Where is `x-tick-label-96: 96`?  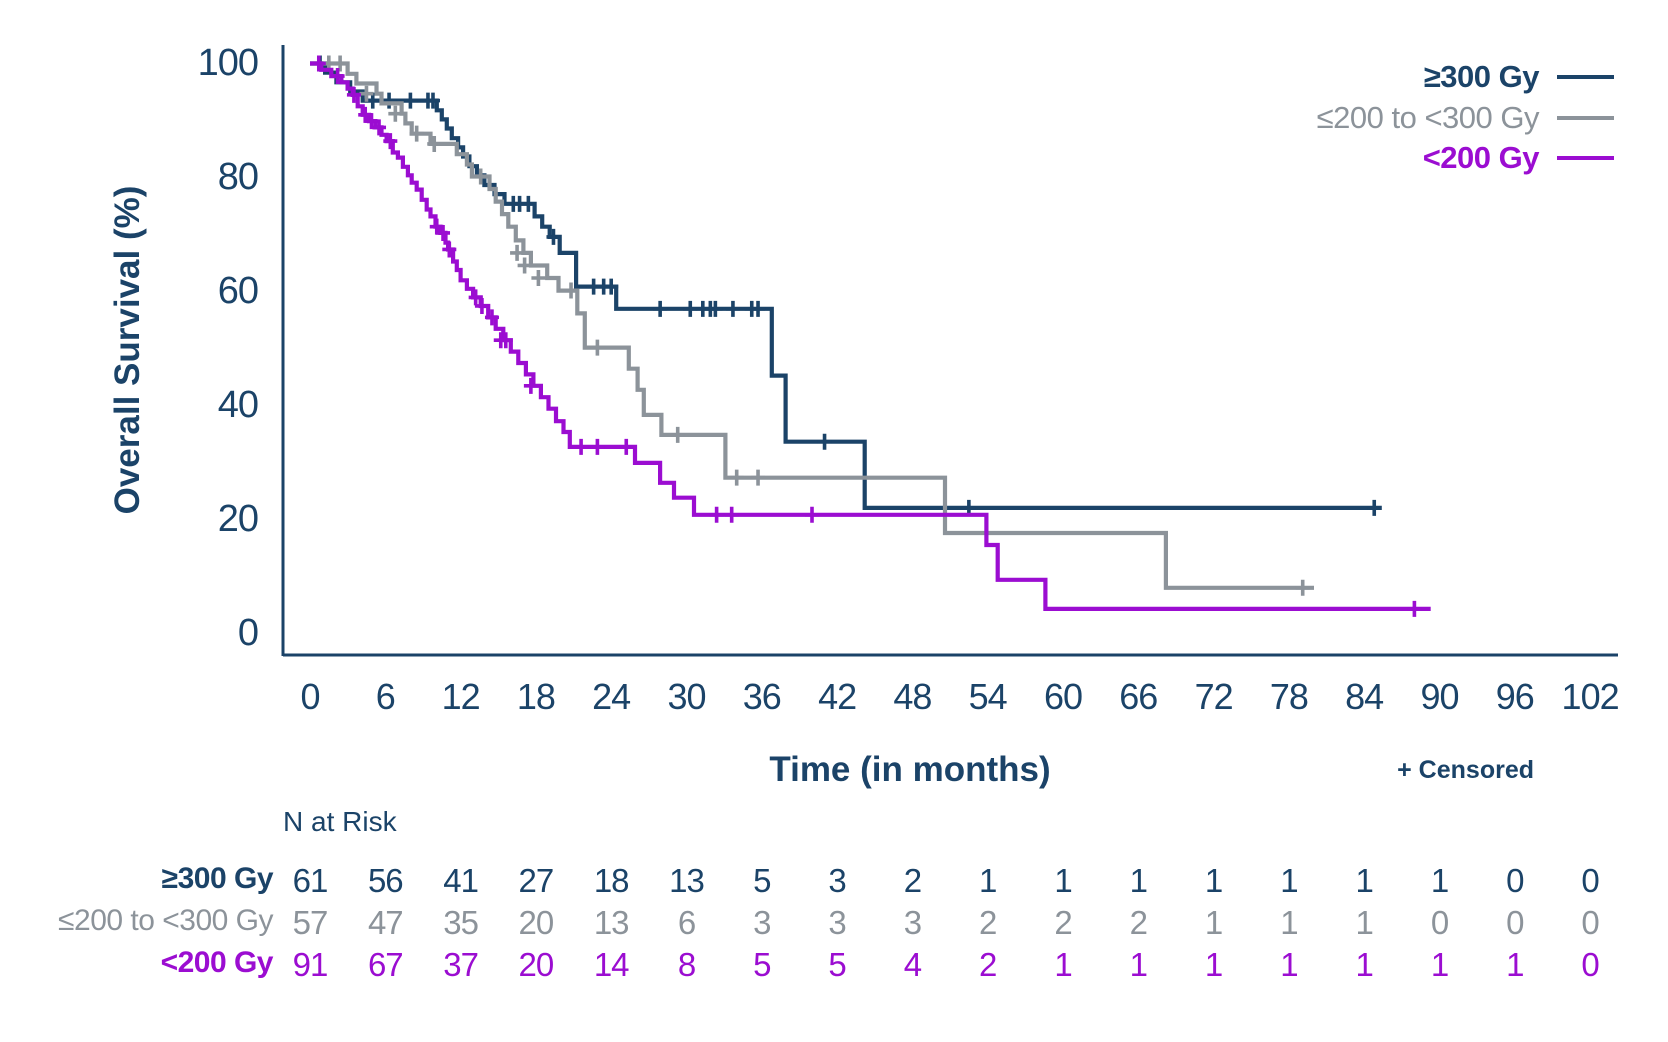 x-tick-label-96: 96 is located at coordinates (1515, 696).